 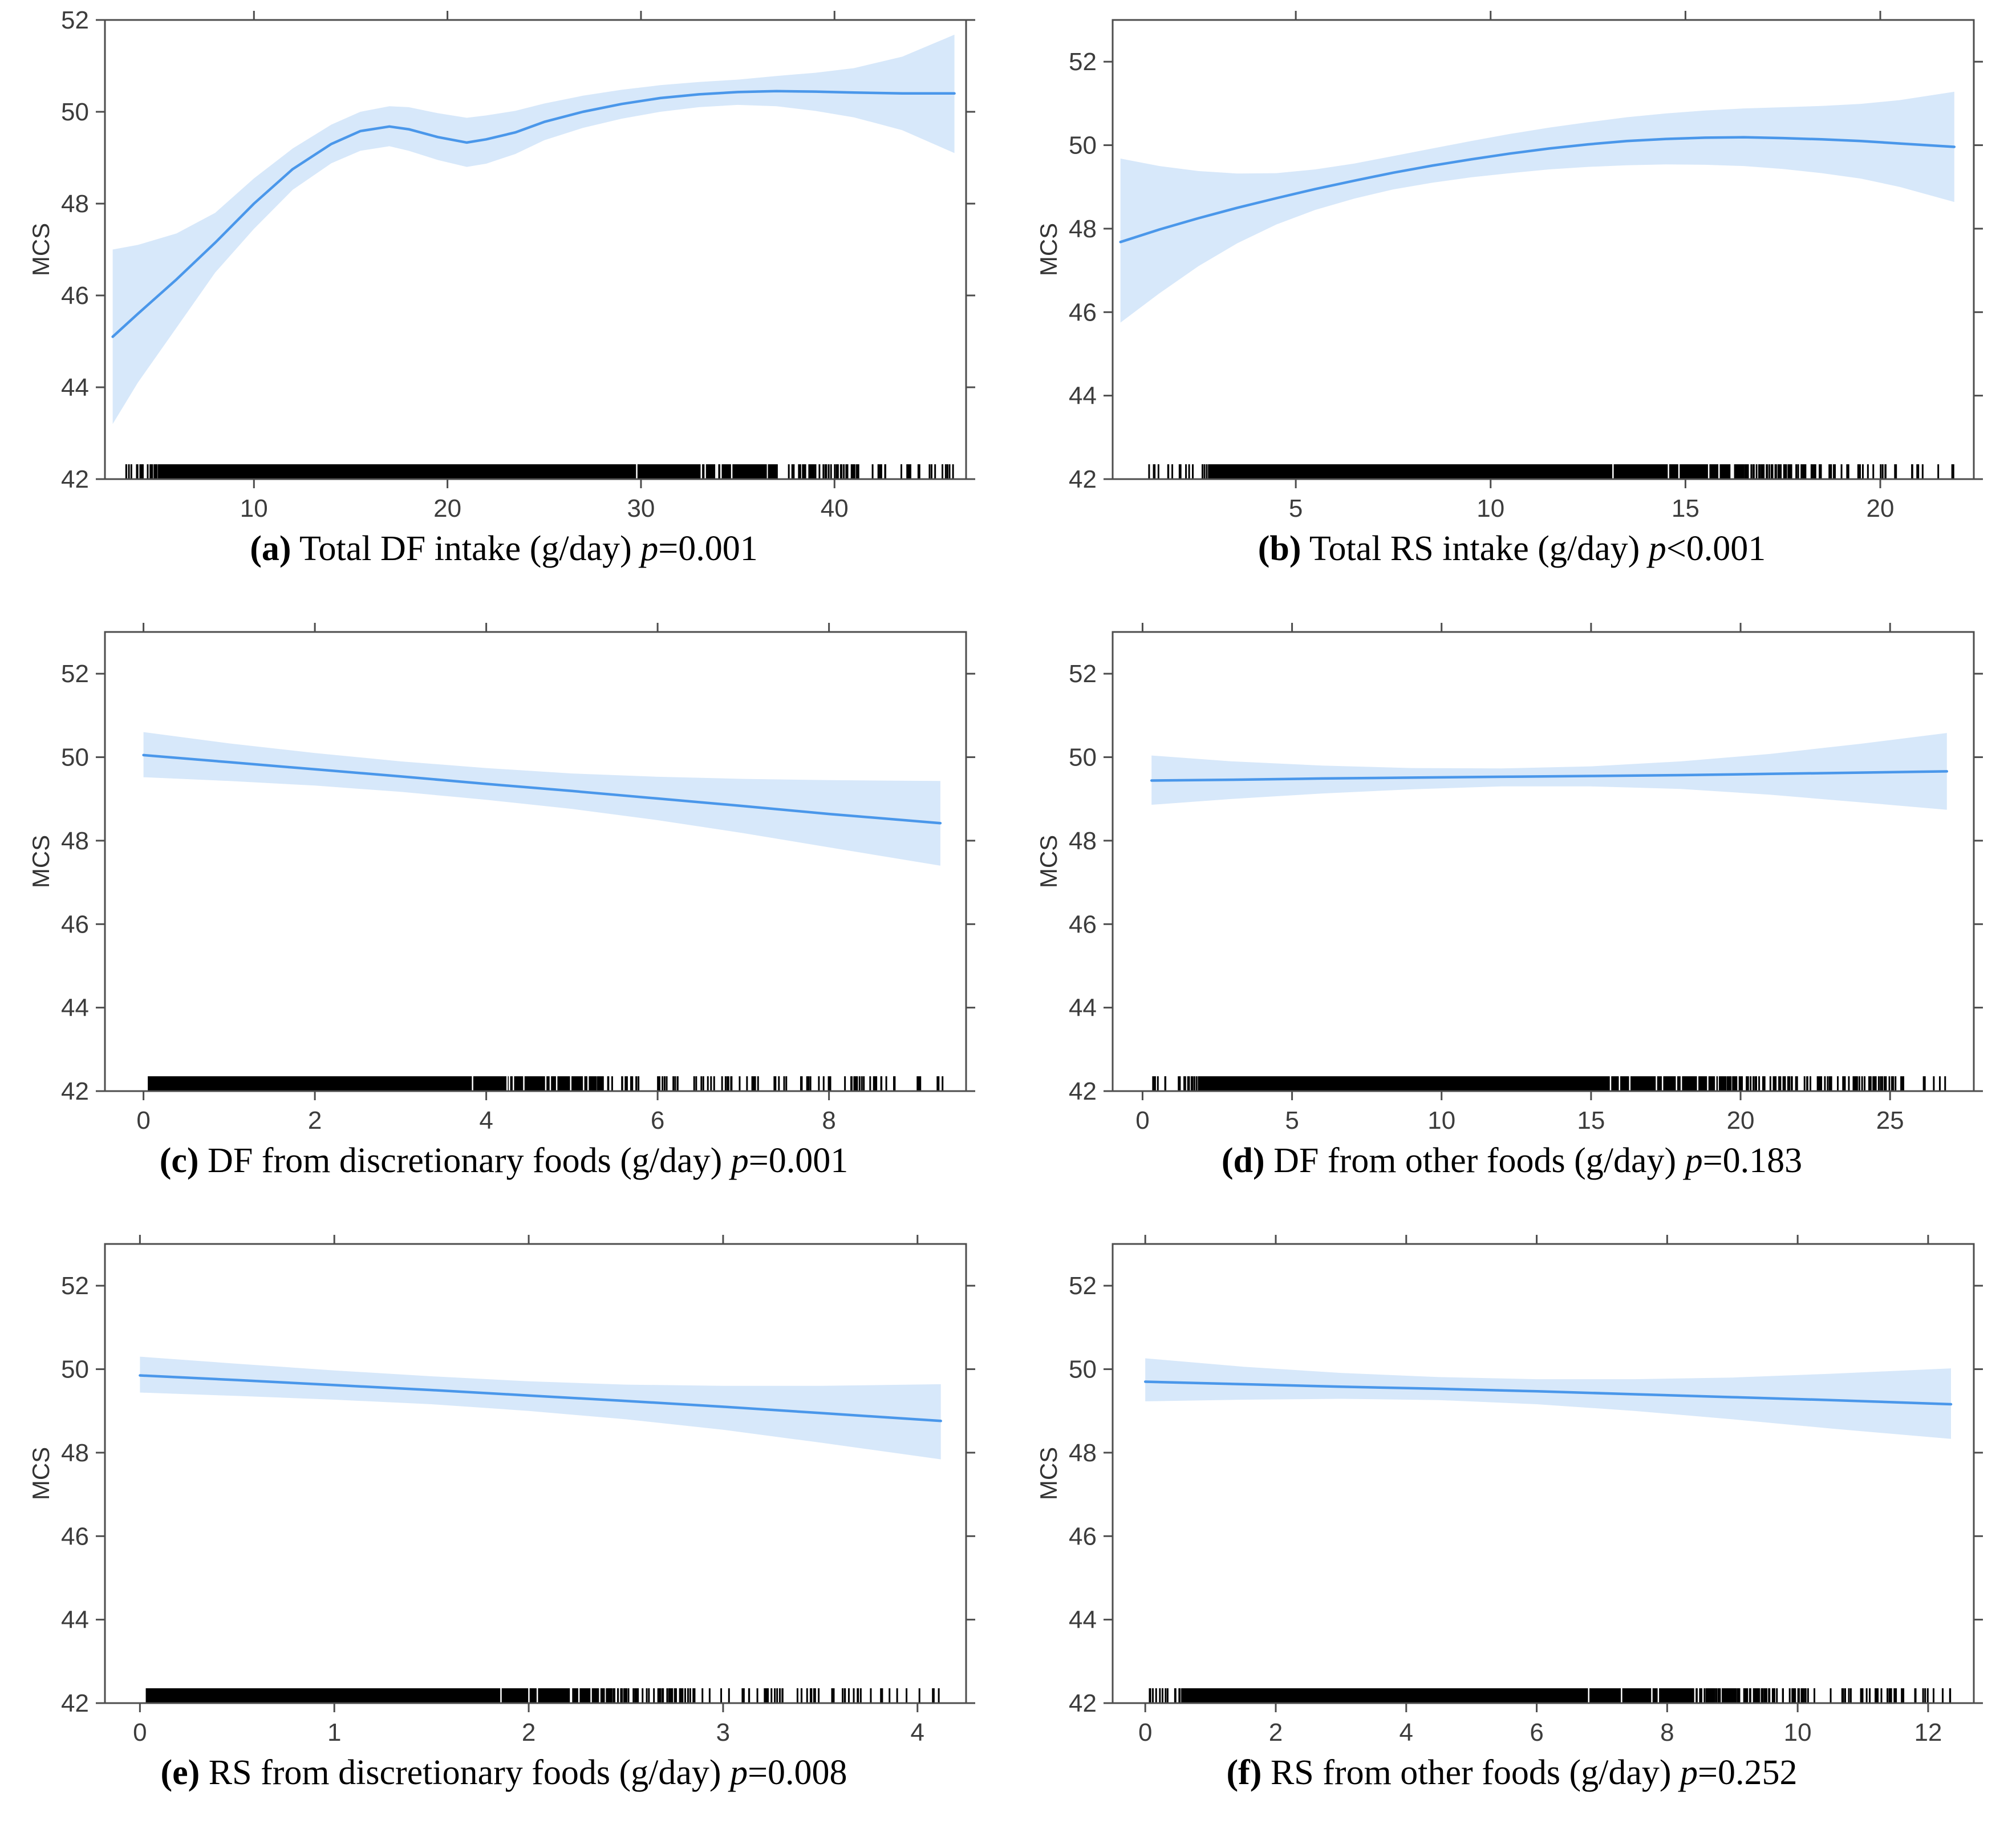 What do you see at coordinates (1748, 1772) in the screenshot?
I see `p-value: =0.252` at bounding box center [1748, 1772].